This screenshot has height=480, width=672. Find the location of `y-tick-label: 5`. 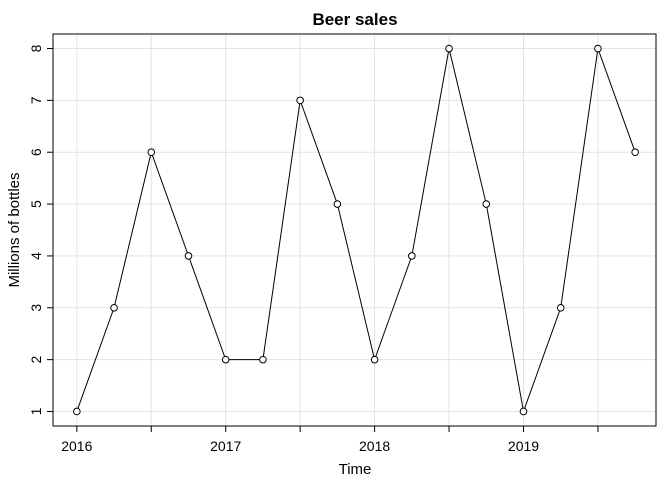

y-tick-label: 5 is located at coordinates (36, 204).